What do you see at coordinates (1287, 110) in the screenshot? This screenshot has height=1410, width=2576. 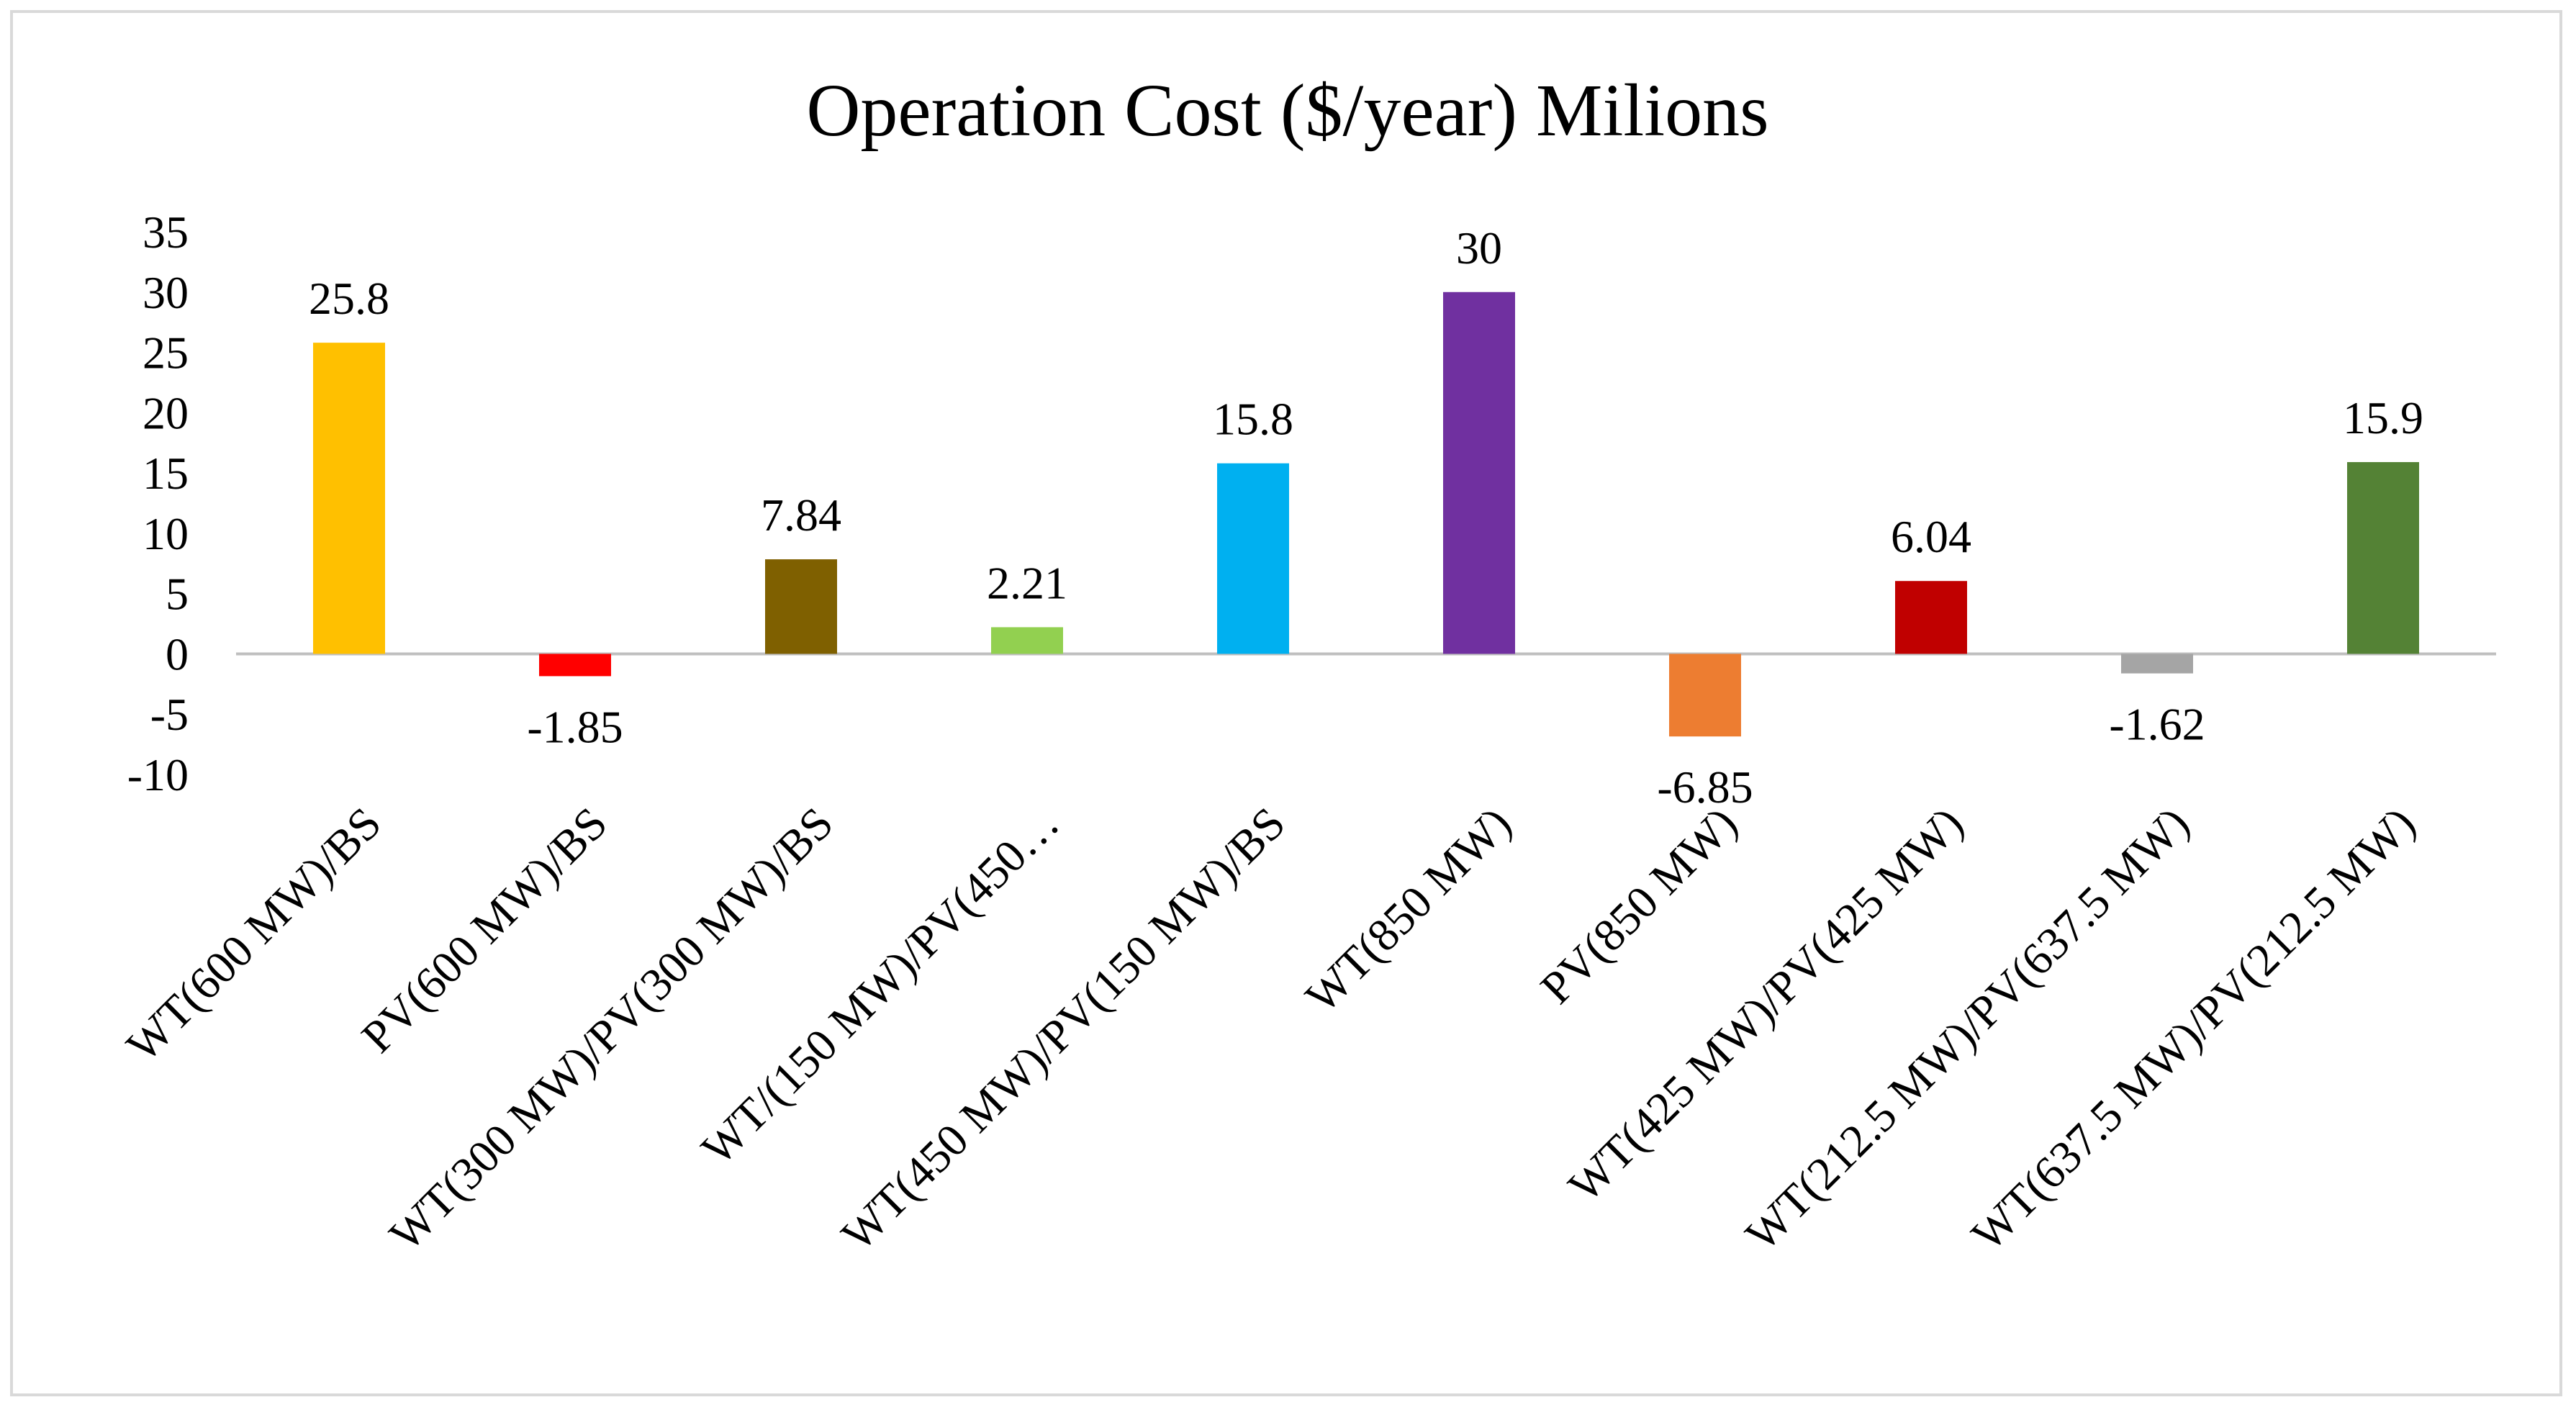 I see `chart-title: Operation Cost ($/year) Milions` at bounding box center [1287, 110].